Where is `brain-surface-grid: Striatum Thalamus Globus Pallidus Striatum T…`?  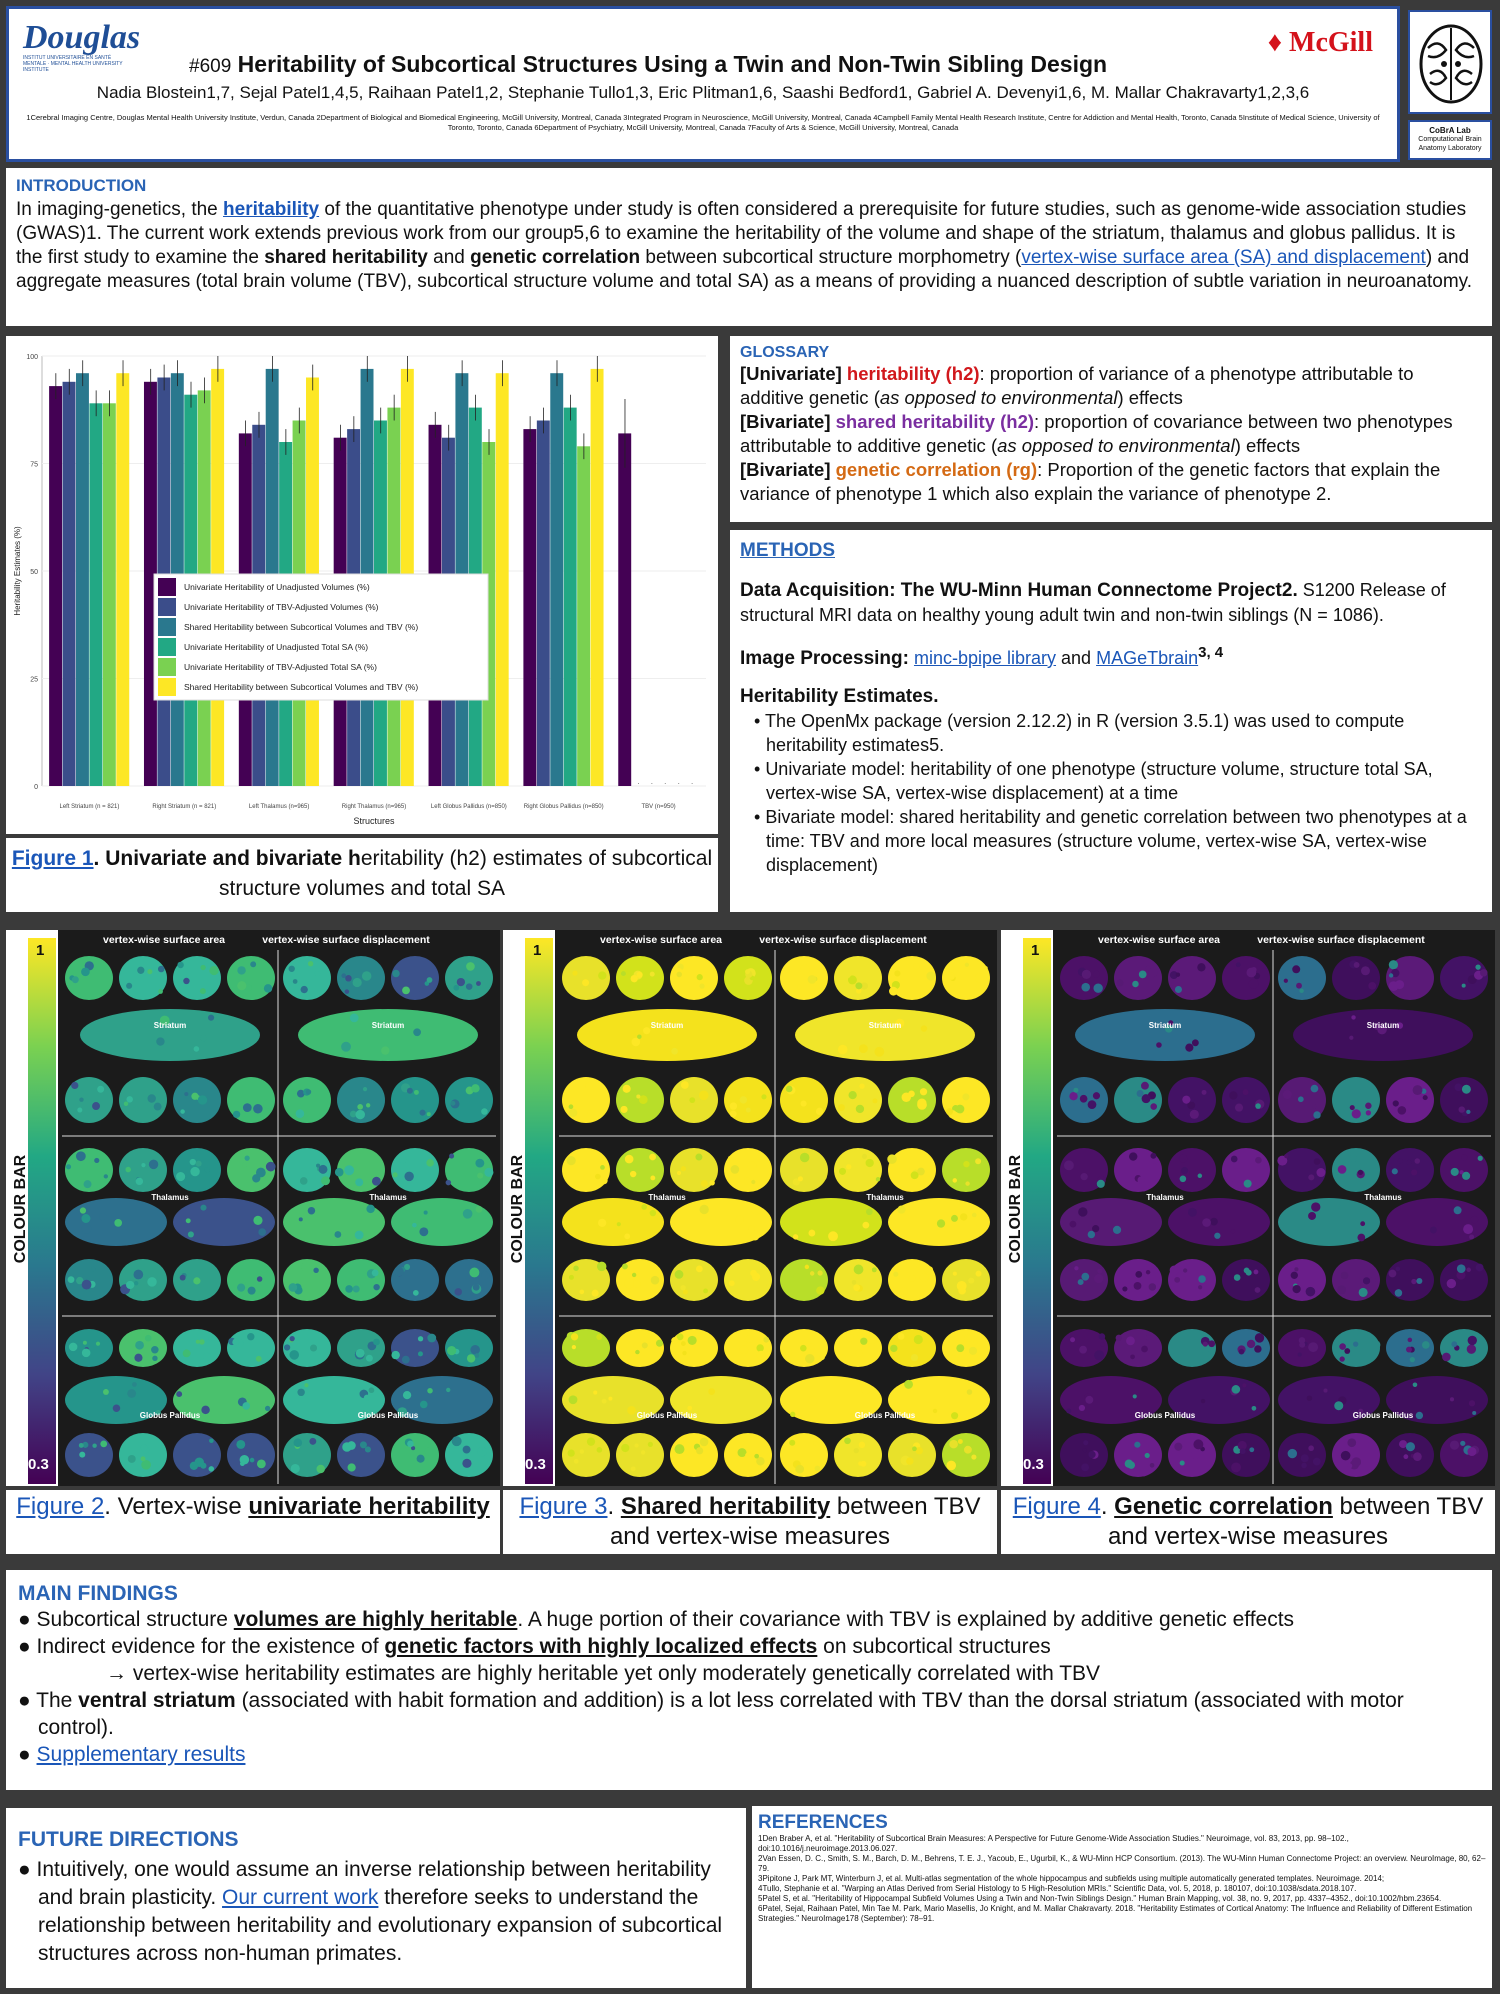 brain-surface-grid: Striatum Thalamus Globus Pallidus Striatum T… is located at coordinates (776, 1217).